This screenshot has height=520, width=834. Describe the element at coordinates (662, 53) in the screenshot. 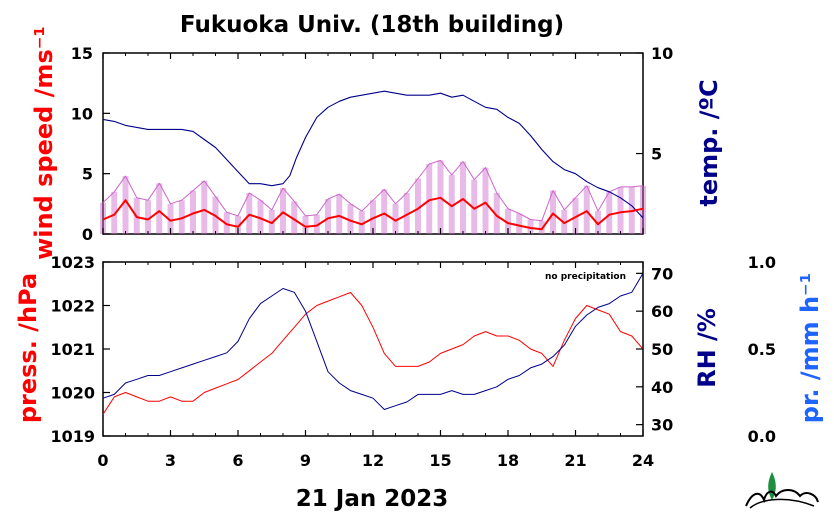

I see `temp-tick-label: 10` at that location.